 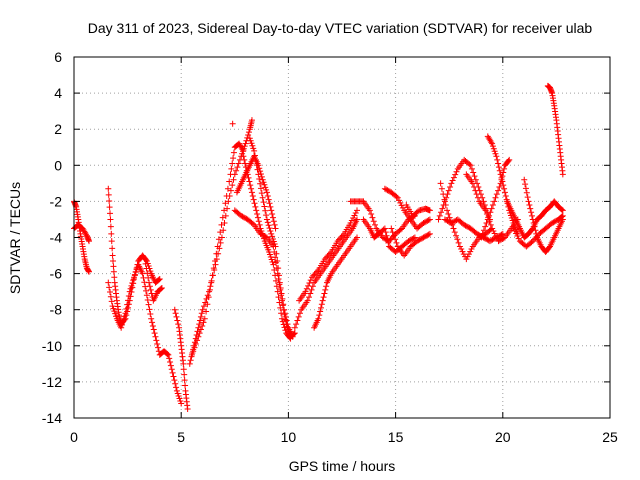 I want to click on x-tick-label: 5, so click(x=181, y=437).